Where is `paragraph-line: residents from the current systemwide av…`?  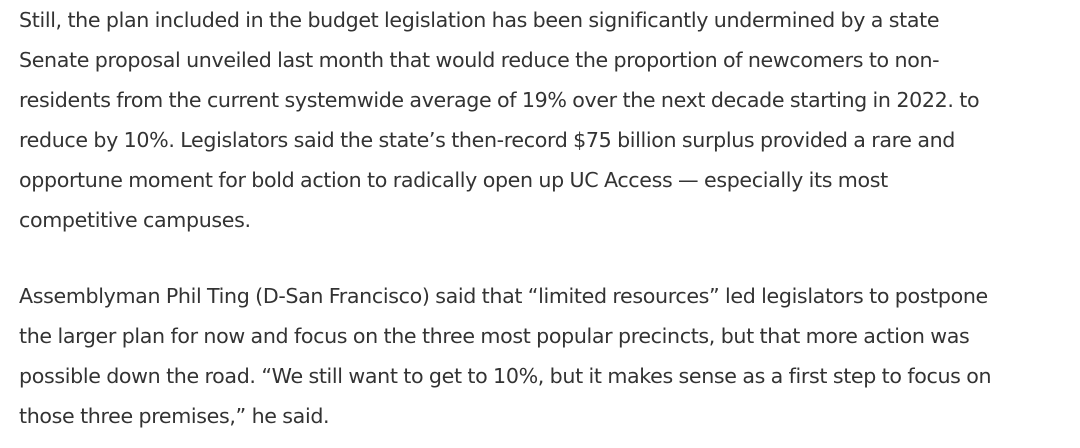 paragraph-line: residents from the current systemwide av… is located at coordinates (499, 100).